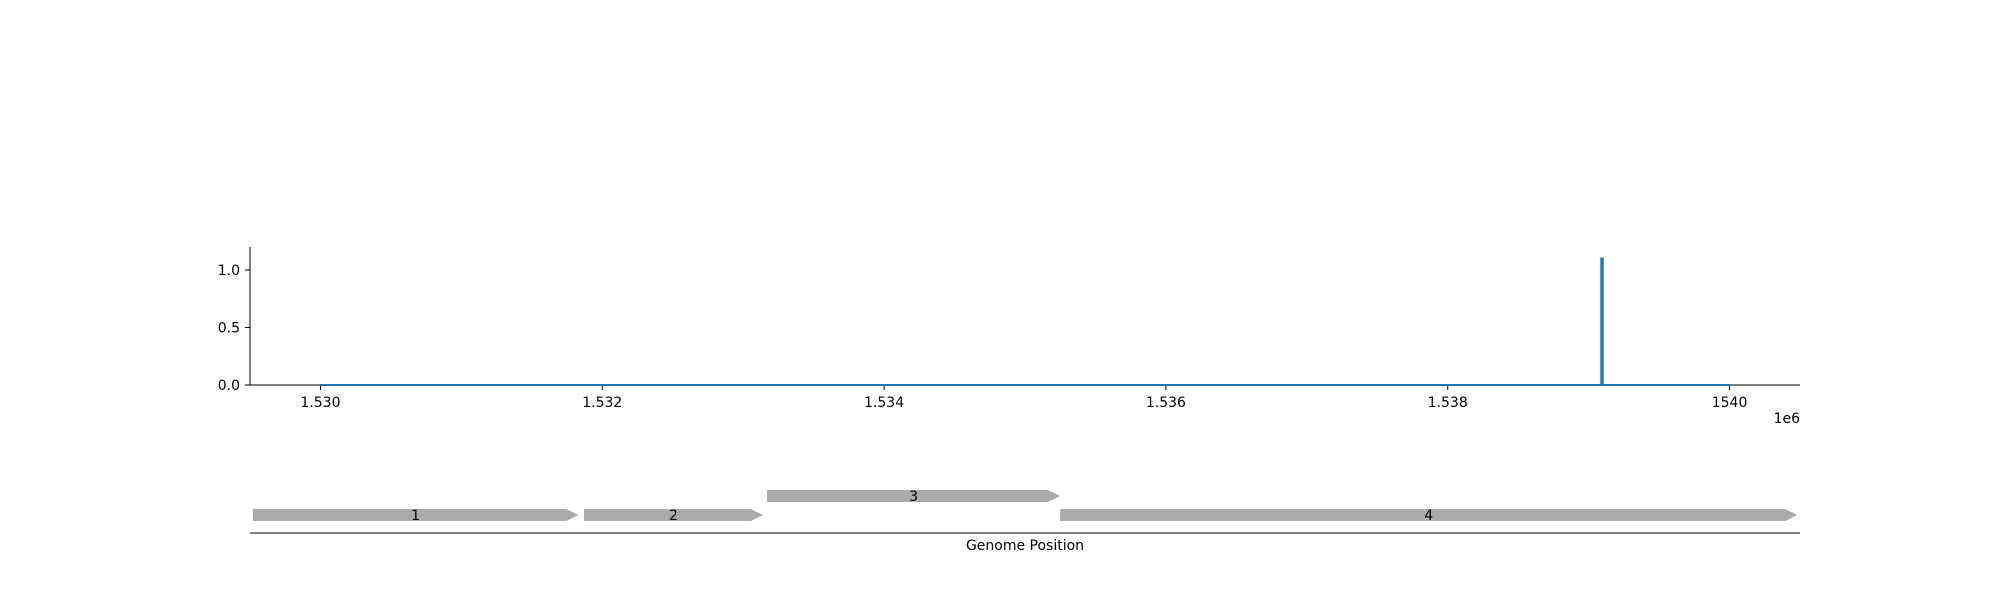 Image resolution: width=2000 pixels, height=600 pixels. What do you see at coordinates (1787, 419) in the screenshot?
I see `x-offset-label: 1e6` at bounding box center [1787, 419].